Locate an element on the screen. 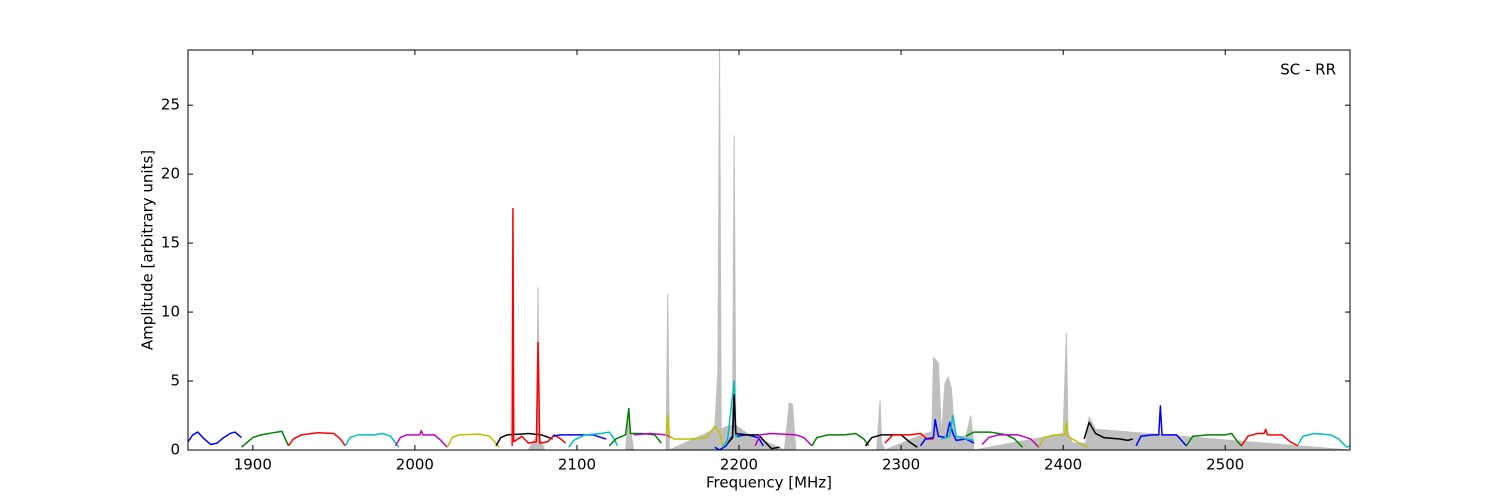  y-tick-label: 25 is located at coordinates (170, 105).